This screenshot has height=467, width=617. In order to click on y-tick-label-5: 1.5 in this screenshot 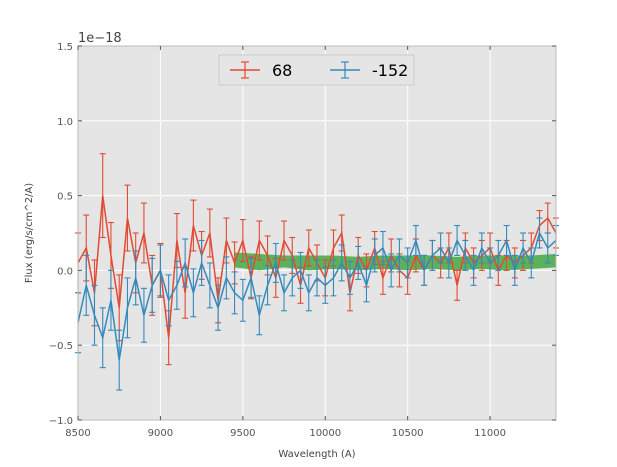, I will do `click(65, 47)`.